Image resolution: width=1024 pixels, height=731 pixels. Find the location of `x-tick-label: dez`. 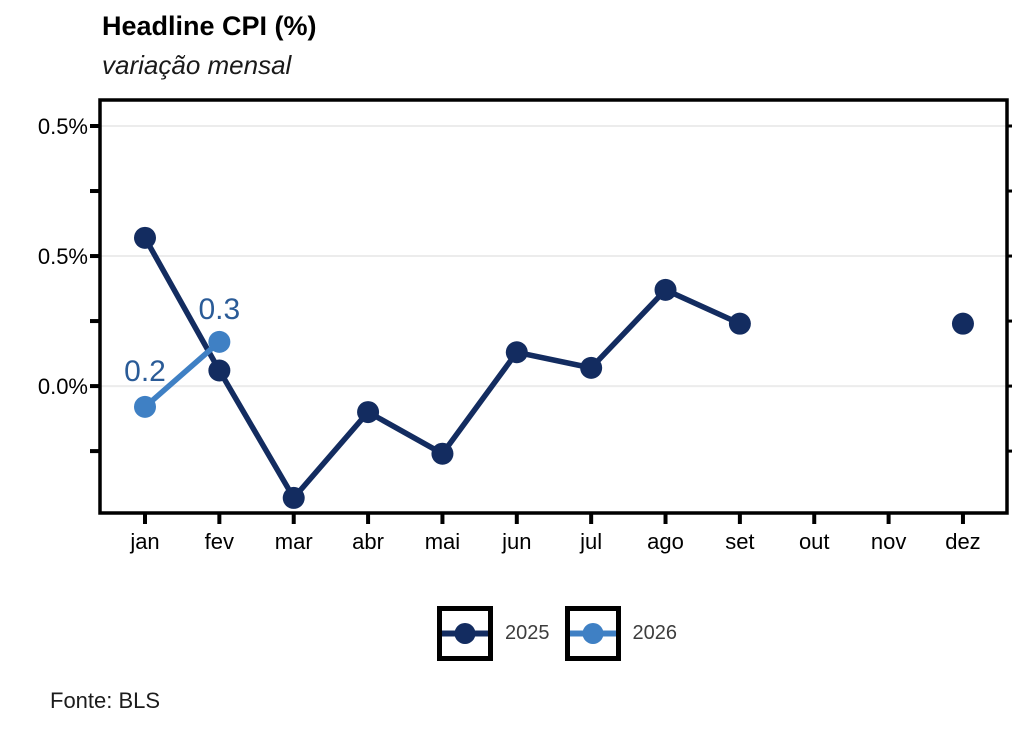

x-tick-label: dez is located at coordinates (962, 541).